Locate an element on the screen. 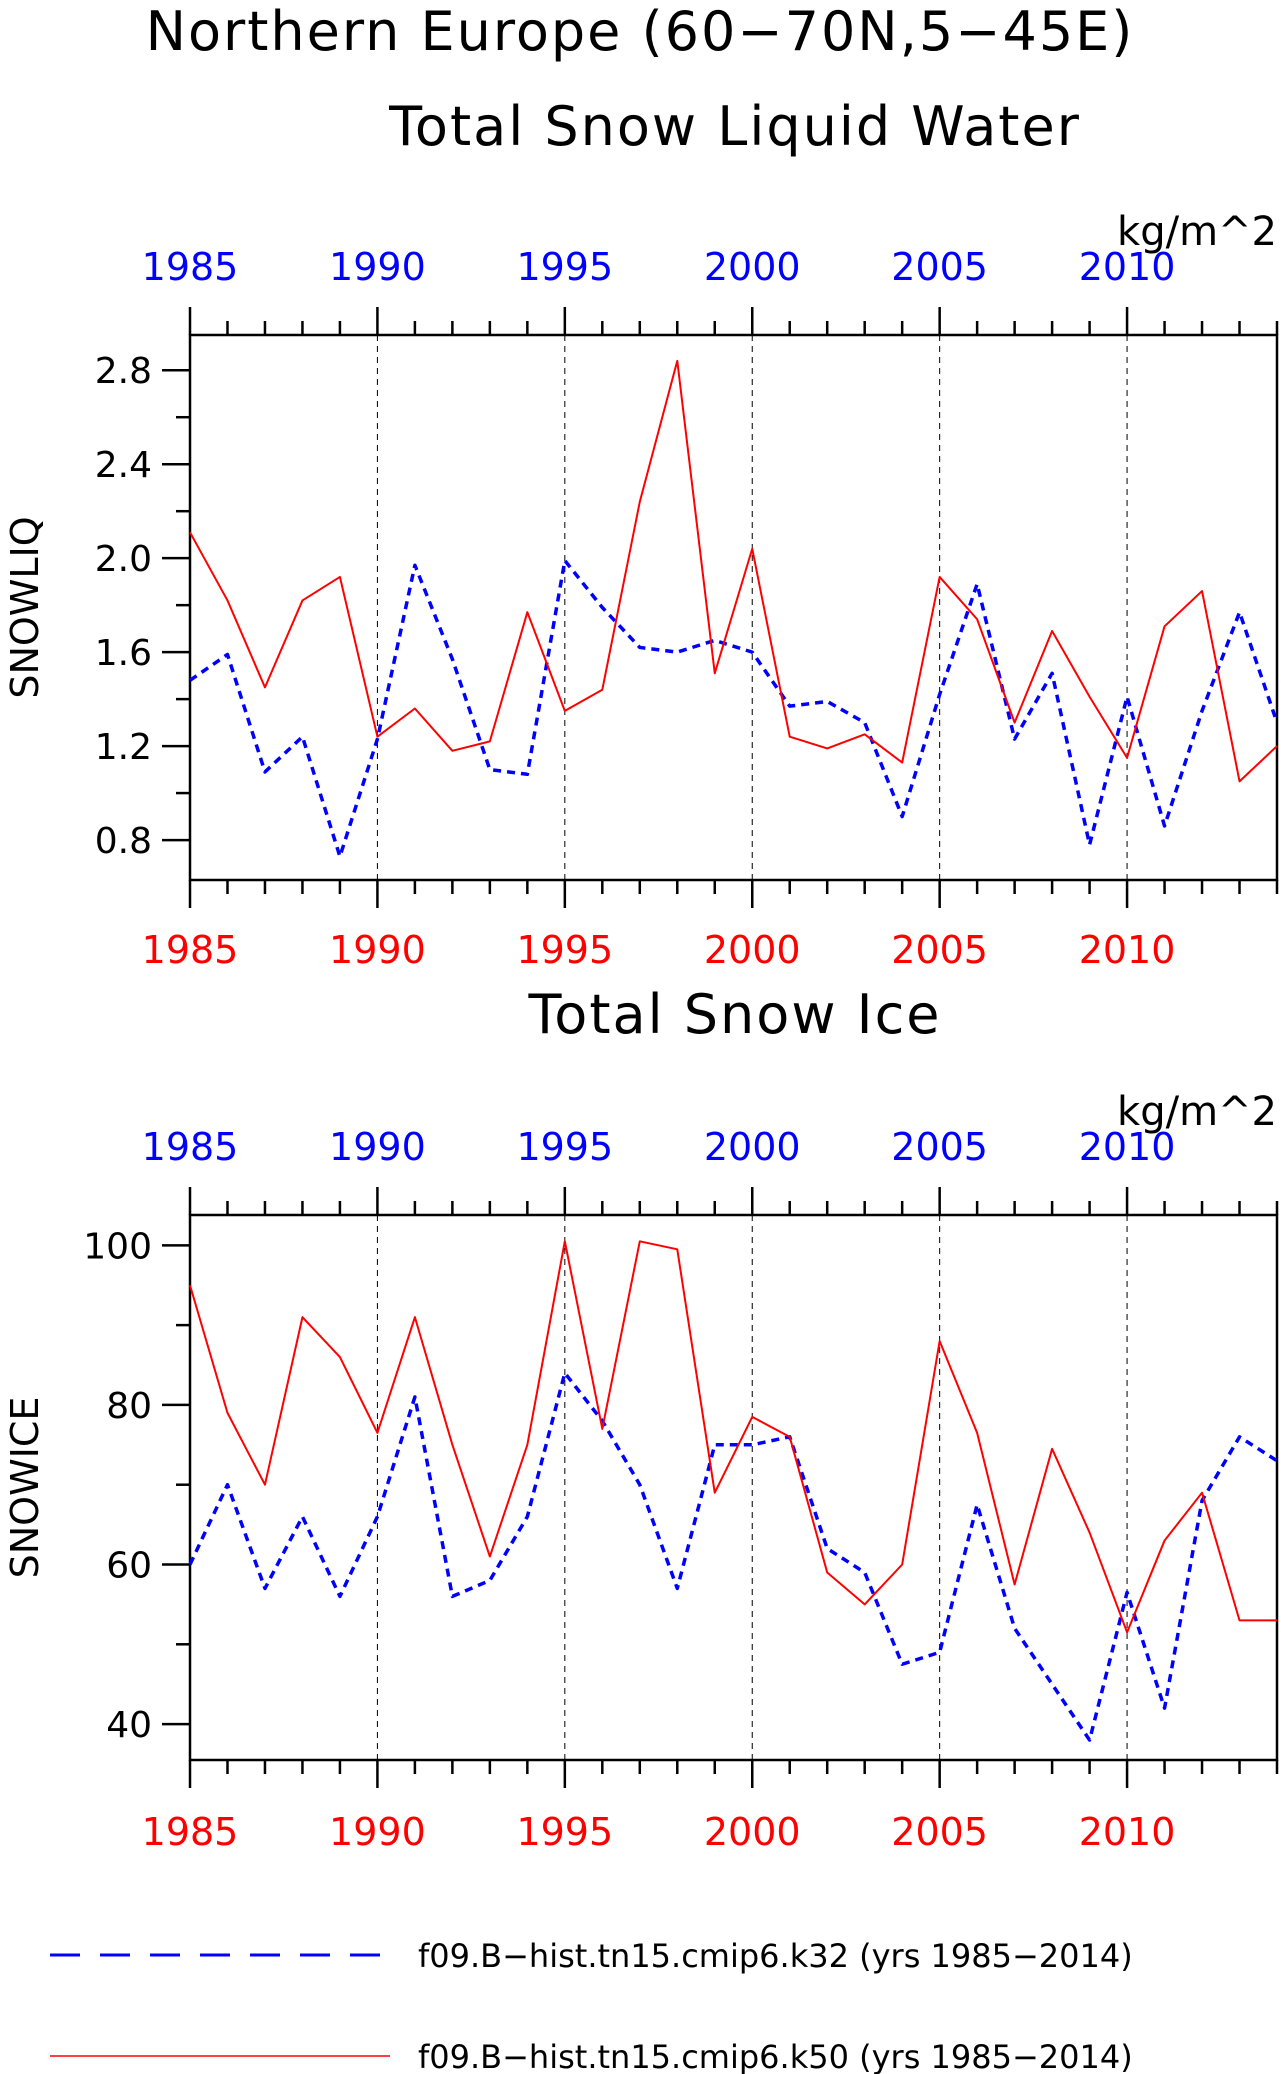  y-tick-label: 2.8 is located at coordinates (123, 371).